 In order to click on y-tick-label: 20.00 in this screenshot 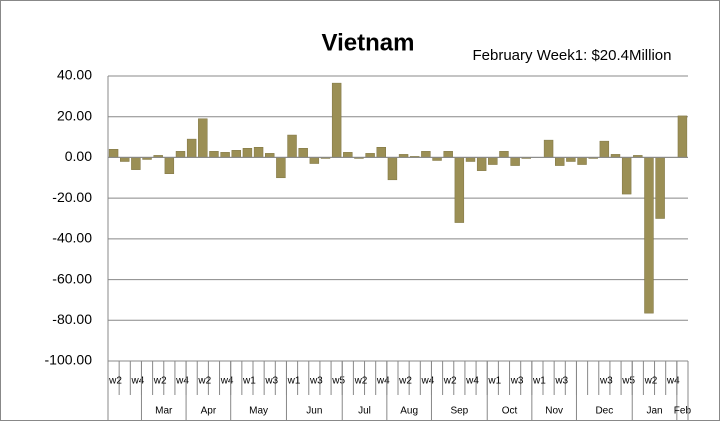, I will do `click(74, 115)`.